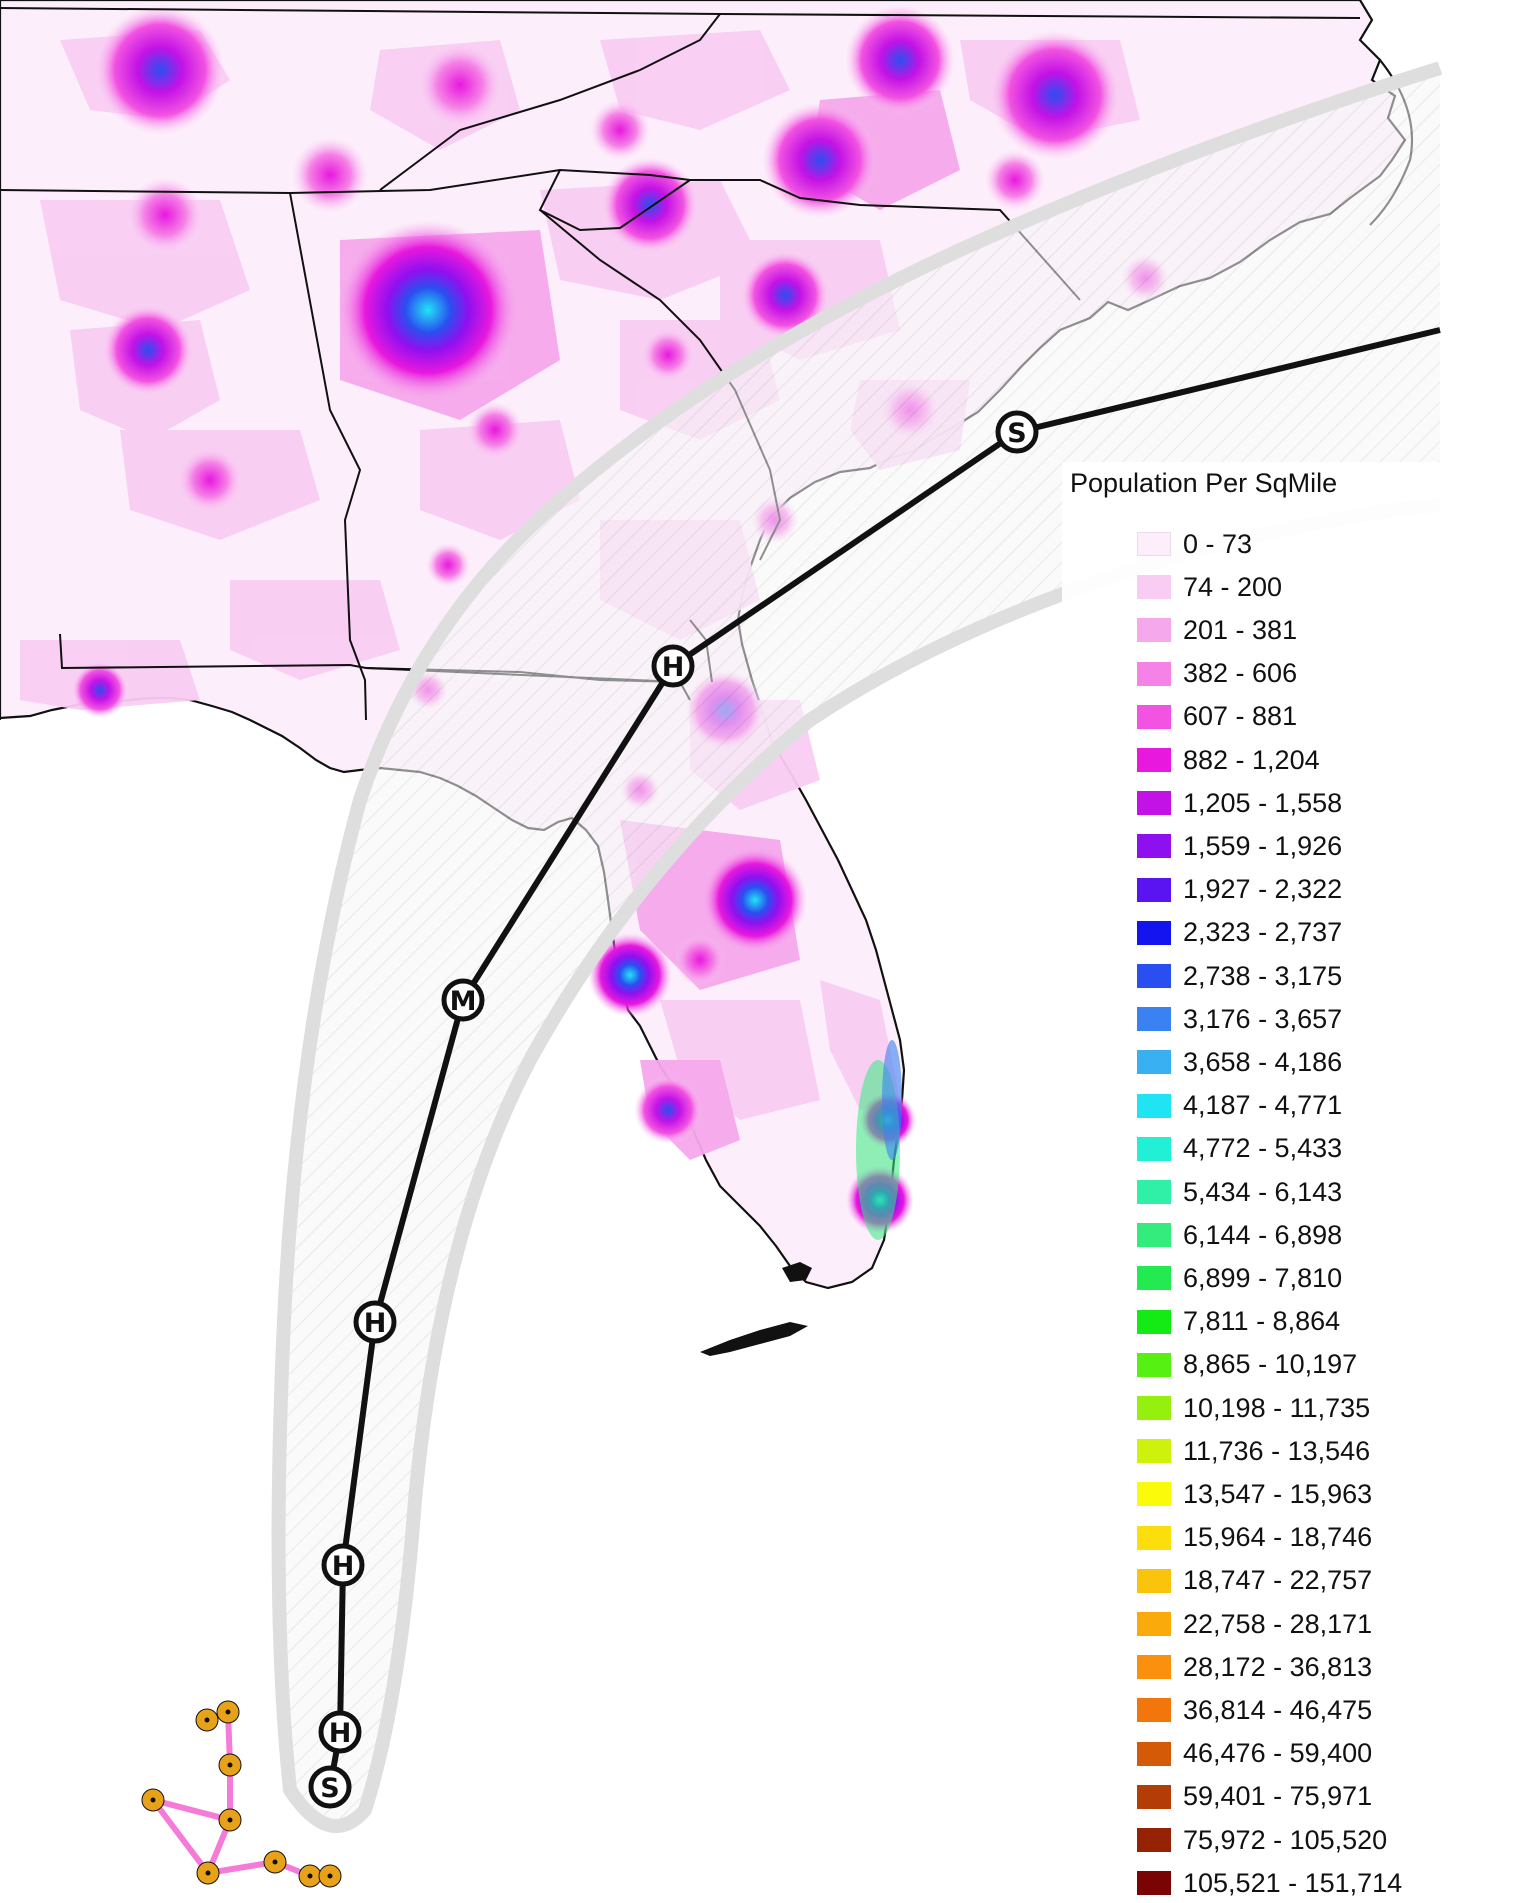 This screenshot has height=1903, width=1540. What do you see at coordinates (1270, 1364) in the screenshot?
I see `legend-label: 8,865 - 10,197` at bounding box center [1270, 1364].